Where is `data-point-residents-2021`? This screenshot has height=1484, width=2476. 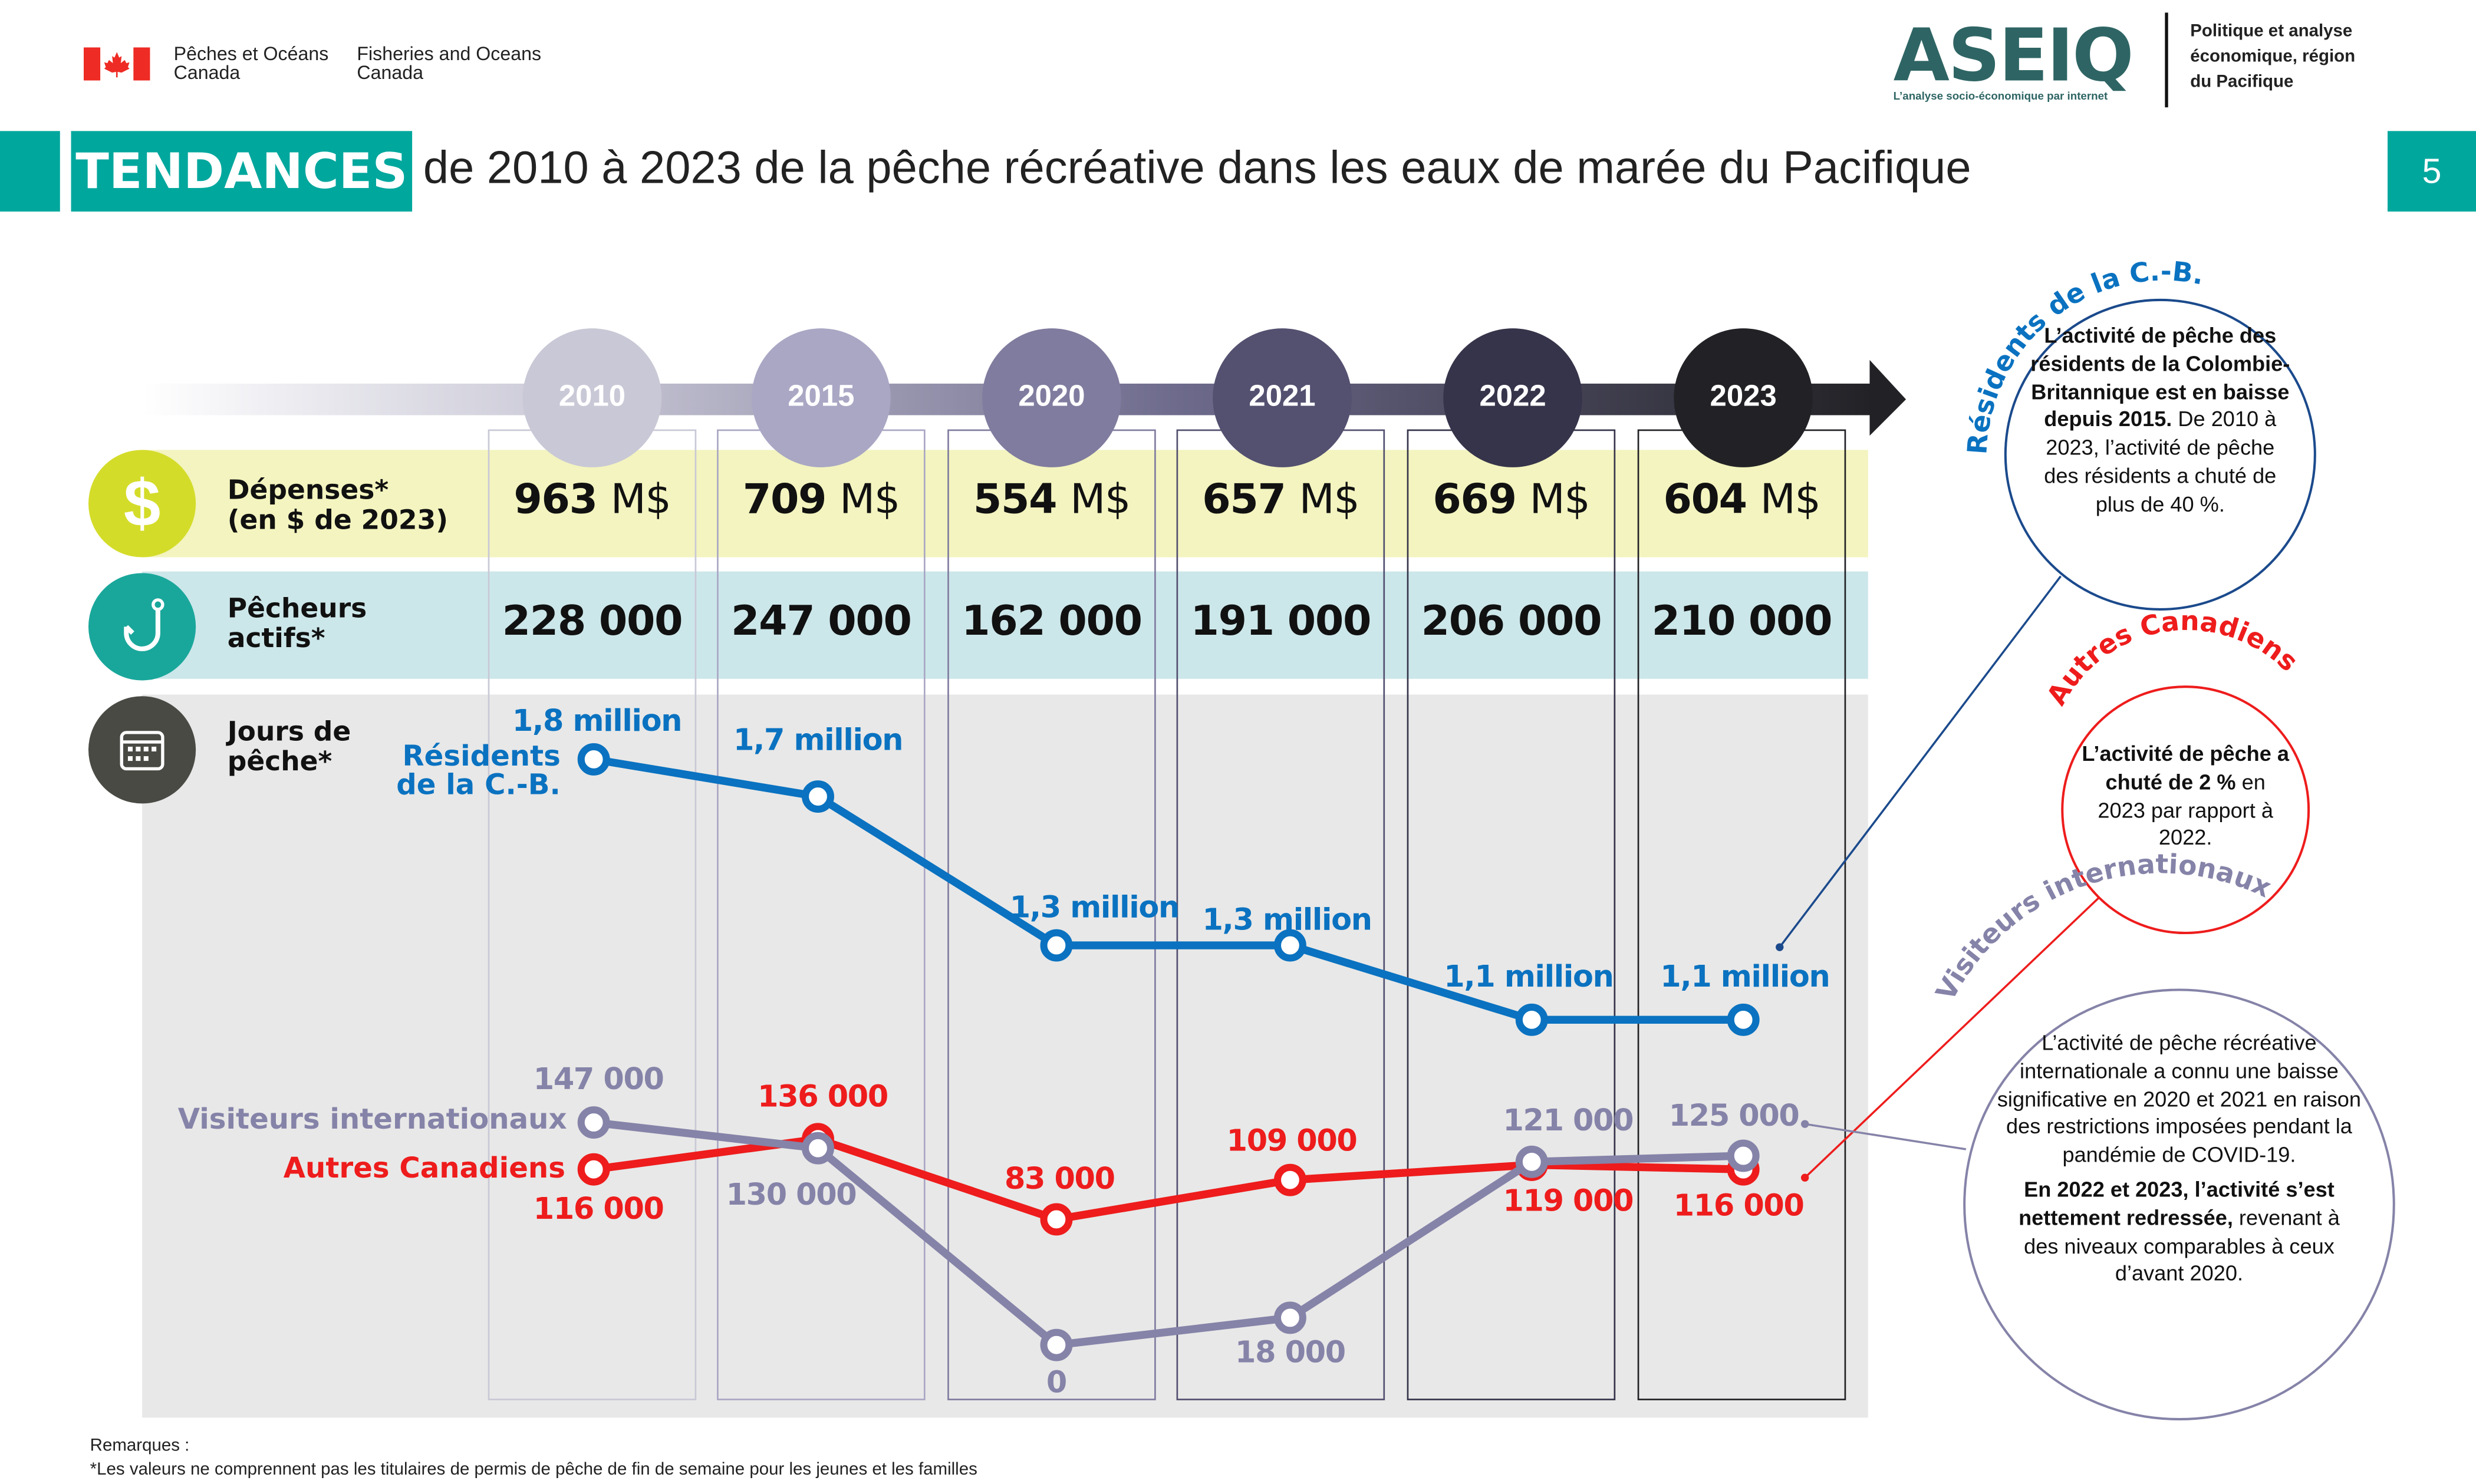
data-point-residents-2021 is located at coordinates (1290, 945).